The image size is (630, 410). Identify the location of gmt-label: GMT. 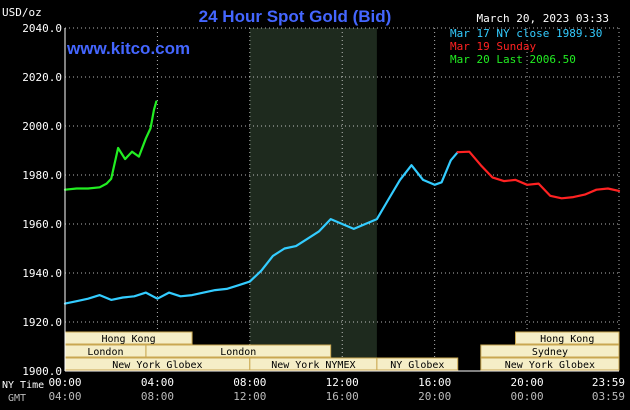
(17, 398).